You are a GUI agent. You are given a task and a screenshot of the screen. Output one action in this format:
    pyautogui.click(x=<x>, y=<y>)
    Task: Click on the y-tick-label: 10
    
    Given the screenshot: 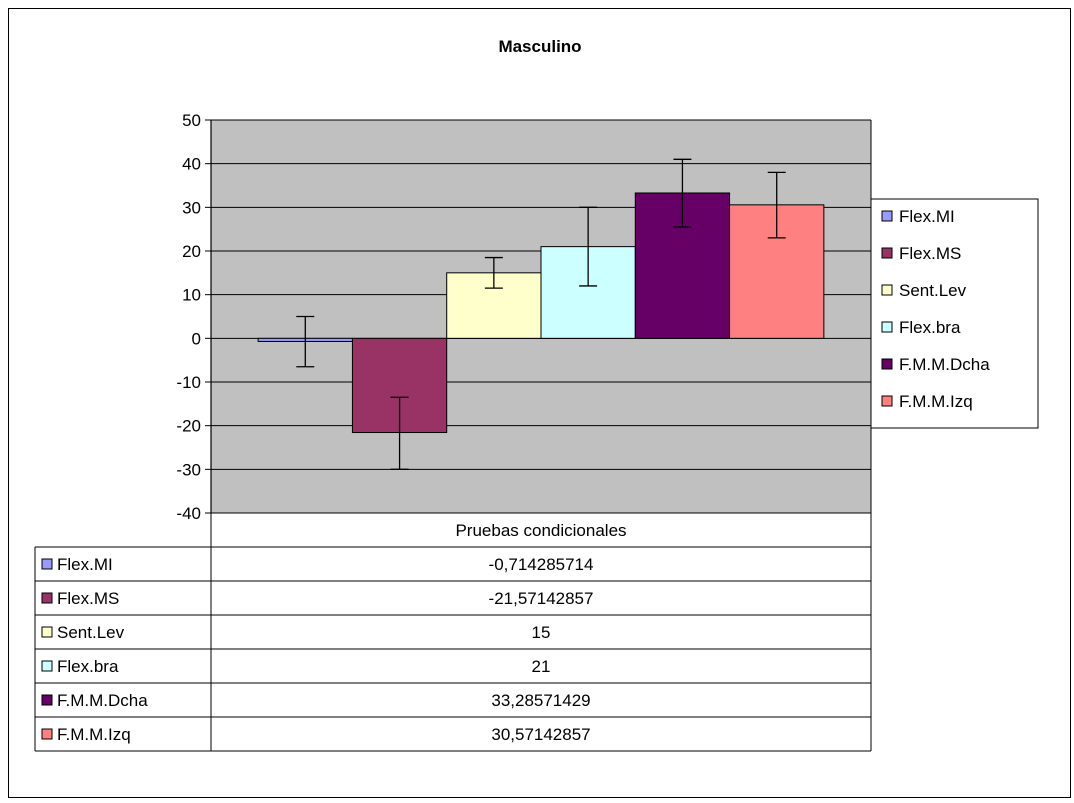 What is the action you would take?
    pyautogui.click(x=191, y=295)
    